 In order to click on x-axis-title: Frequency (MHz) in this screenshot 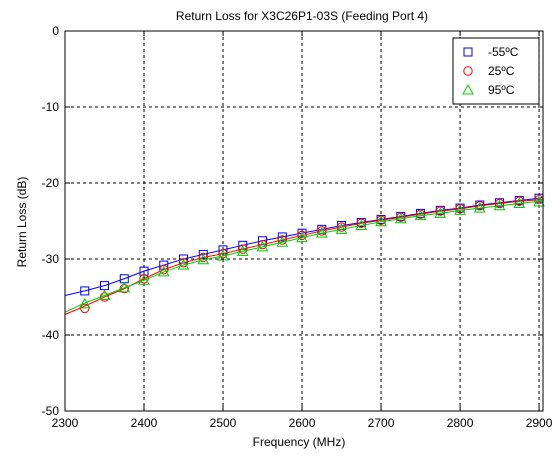, I will do `click(299, 442)`.